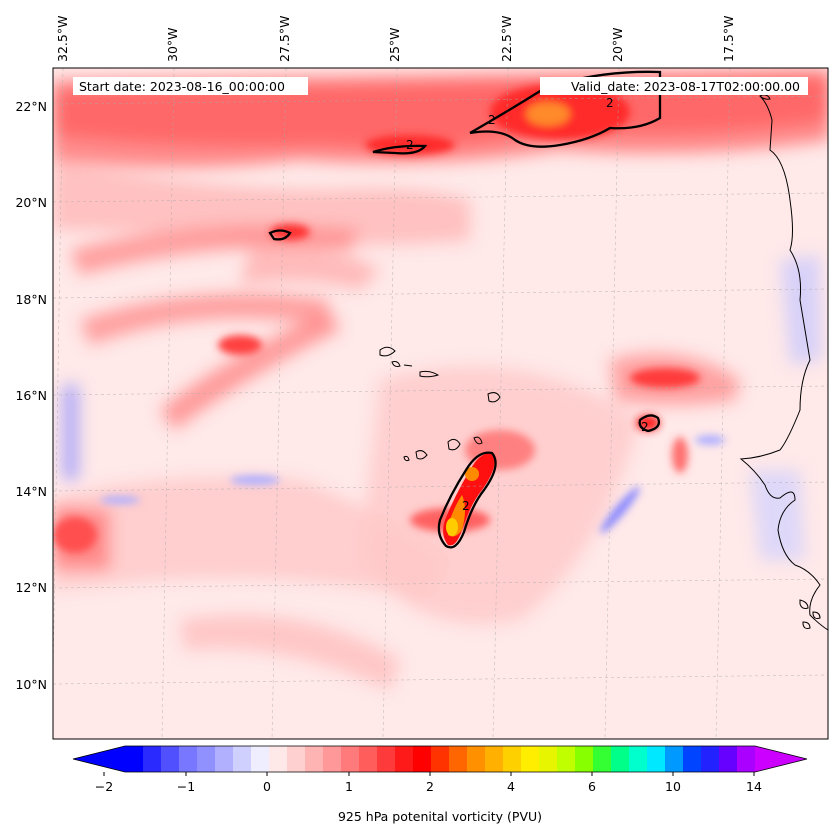 This screenshot has width=837, height=836. What do you see at coordinates (31, 491) in the screenshot?
I see `lat-label: 14°N` at bounding box center [31, 491].